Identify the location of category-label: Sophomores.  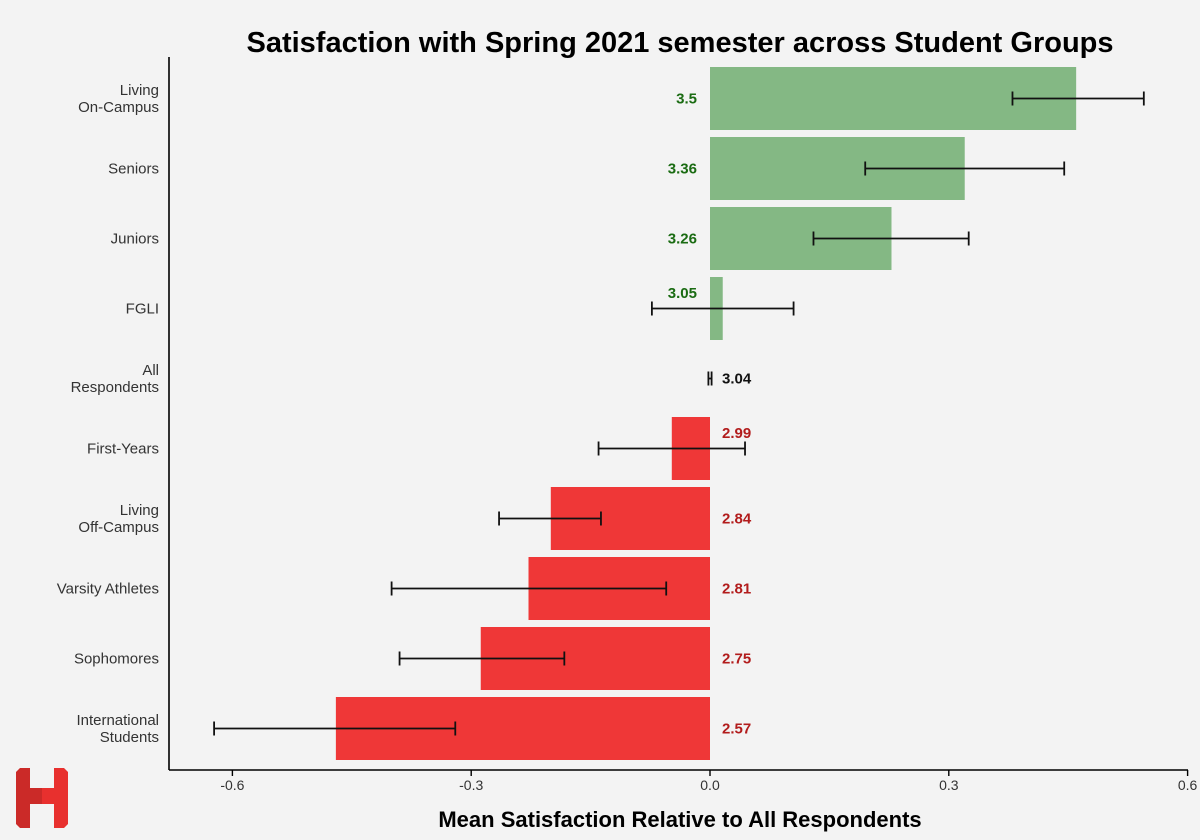
(116, 659).